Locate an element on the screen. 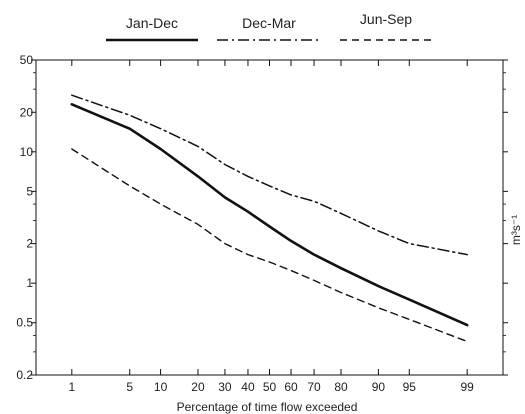 Image resolution: width=525 pixels, height=414 pixels. legend: Jan-Dec Dec-Mar Jun-Sep is located at coordinates (269, 26).